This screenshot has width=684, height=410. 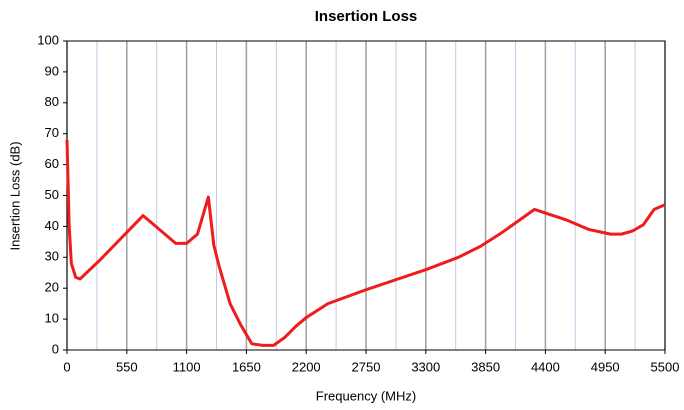 What do you see at coordinates (52, 163) in the screenshot?
I see `y-tick-label: 60` at bounding box center [52, 163].